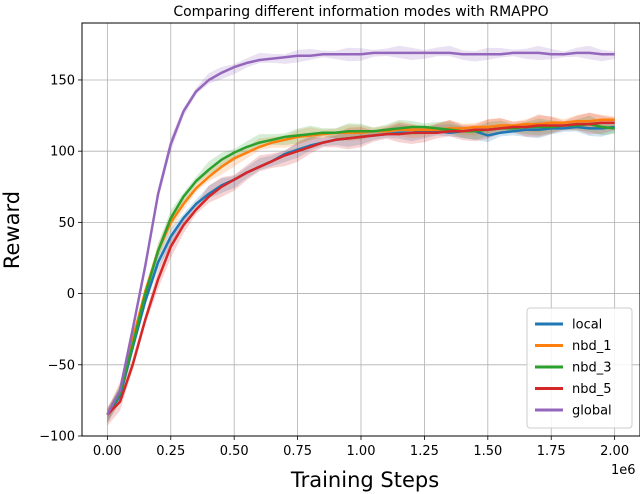  Describe the element at coordinates (592, 368) in the screenshot. I see `legend-label-nbd-3: nbd_3` at that location.